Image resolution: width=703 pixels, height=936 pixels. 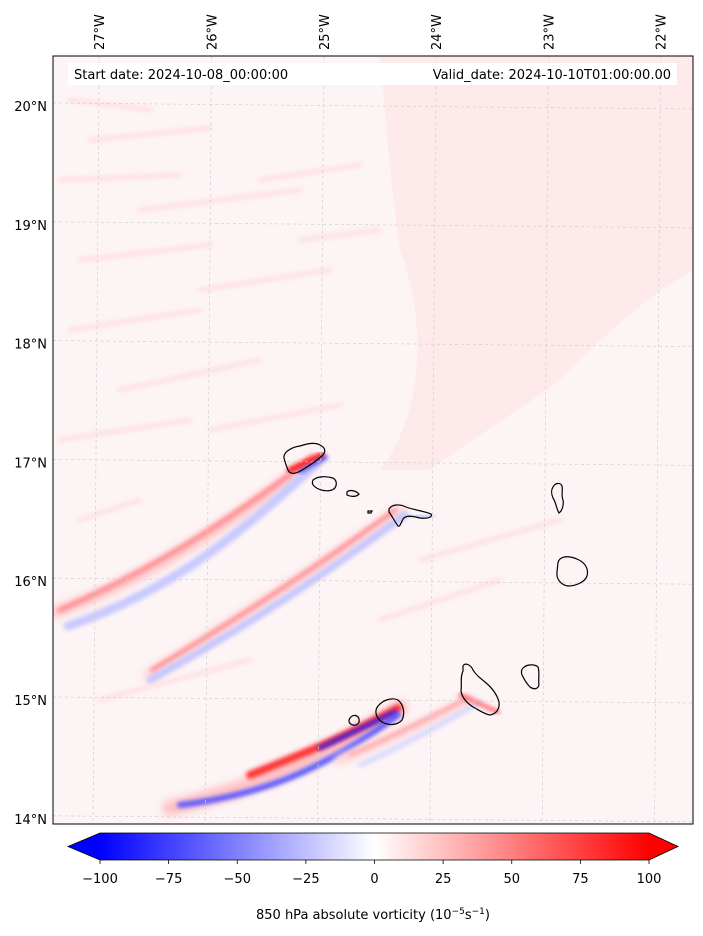 I want to click on annotation-box, so click(x=372, y=74).